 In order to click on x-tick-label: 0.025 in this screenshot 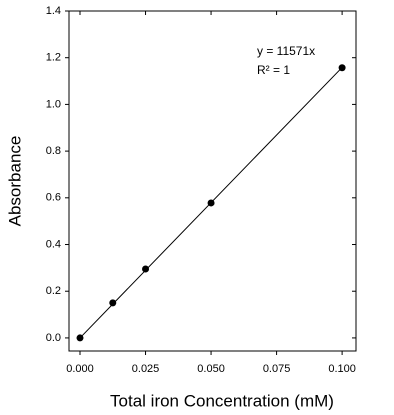, I will do `click(146, 369)`.